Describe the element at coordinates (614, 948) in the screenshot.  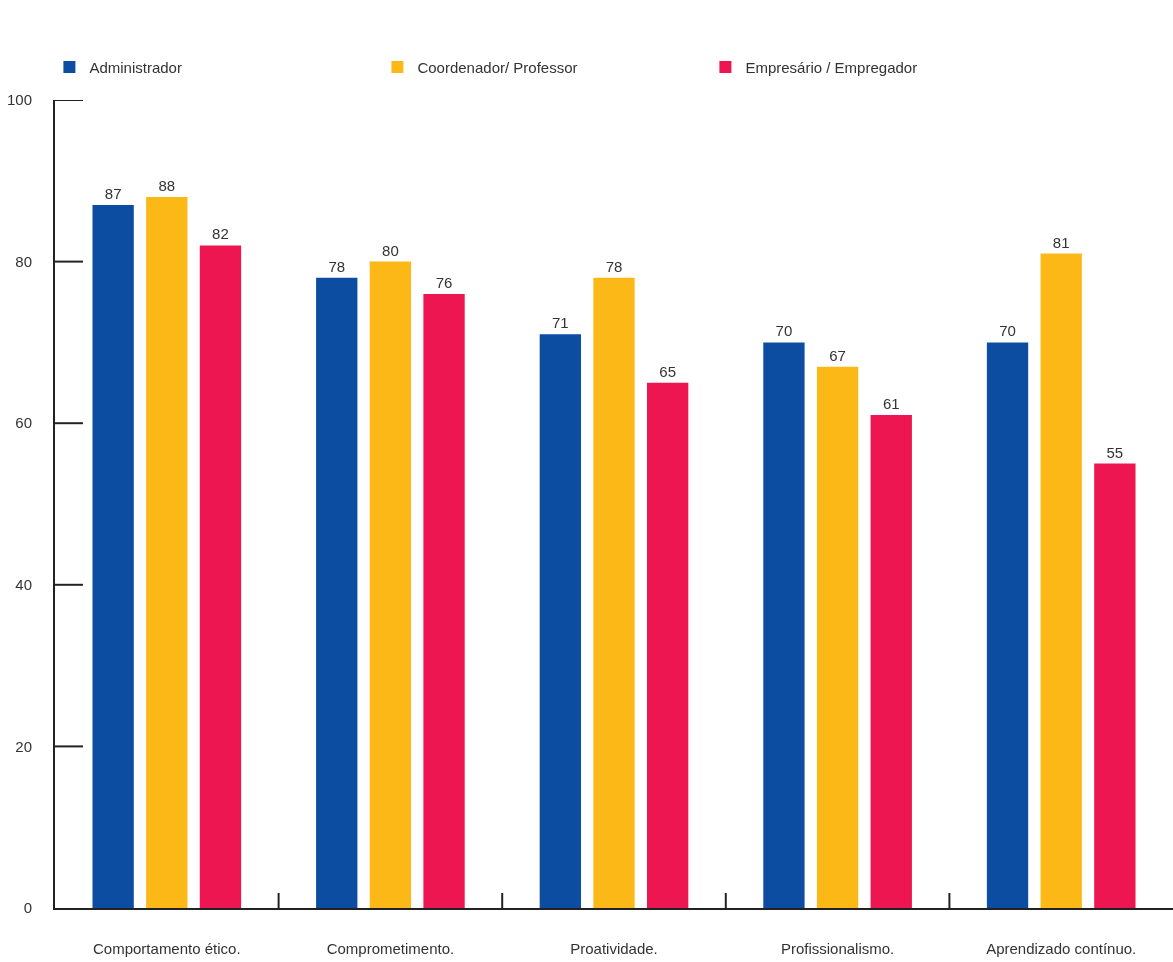
I see `x-tick-label: Proatividade.` at that location.